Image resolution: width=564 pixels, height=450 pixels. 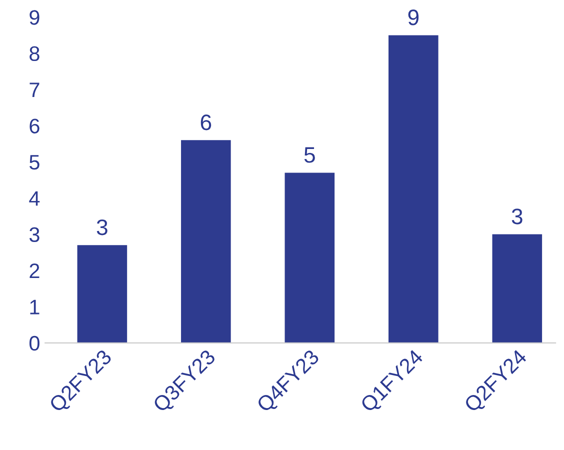 What do you see at coordinates (206, 122) in the screenshot?
I see `data-label: 6` at bounding box center [206, 122].